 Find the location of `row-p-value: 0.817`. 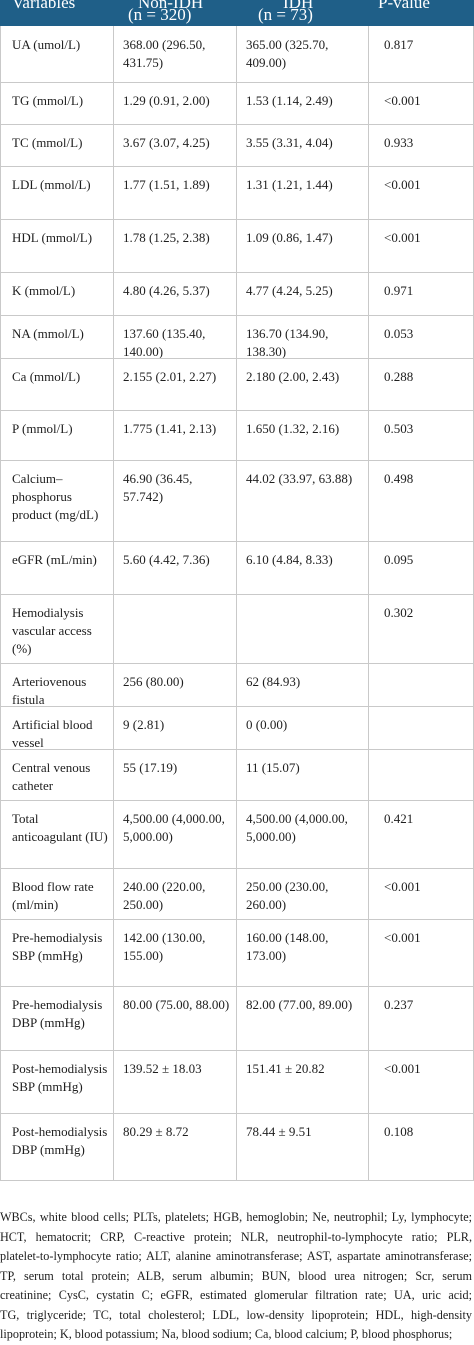

row-p-value: 0.817 is located at coordinates (399, 44).